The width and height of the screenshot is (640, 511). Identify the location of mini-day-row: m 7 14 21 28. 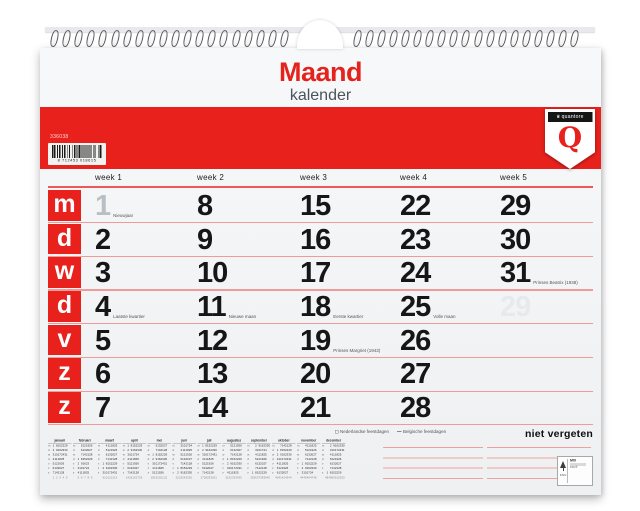
(282, 446).